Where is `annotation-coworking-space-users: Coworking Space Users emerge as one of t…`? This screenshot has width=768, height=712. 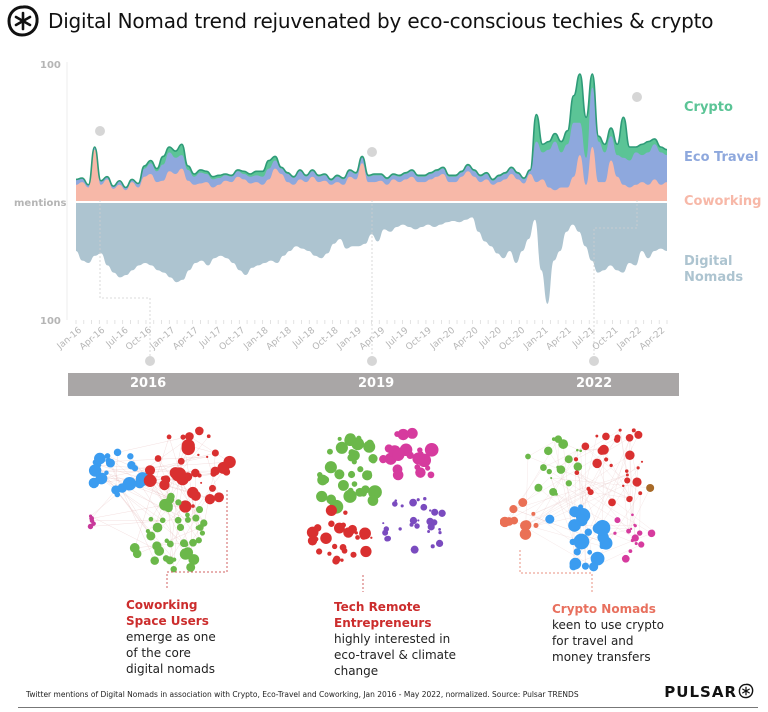
annotation-coworking-space-users: Coworking Space Users emerge as one of t… is located at coordinates (171, 637).